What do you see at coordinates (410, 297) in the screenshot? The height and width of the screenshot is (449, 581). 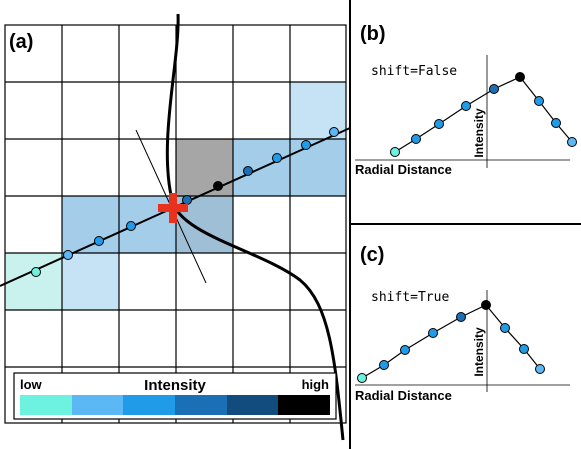 I see `panel-c-code: shift=True` at bounding box center [410, 297].